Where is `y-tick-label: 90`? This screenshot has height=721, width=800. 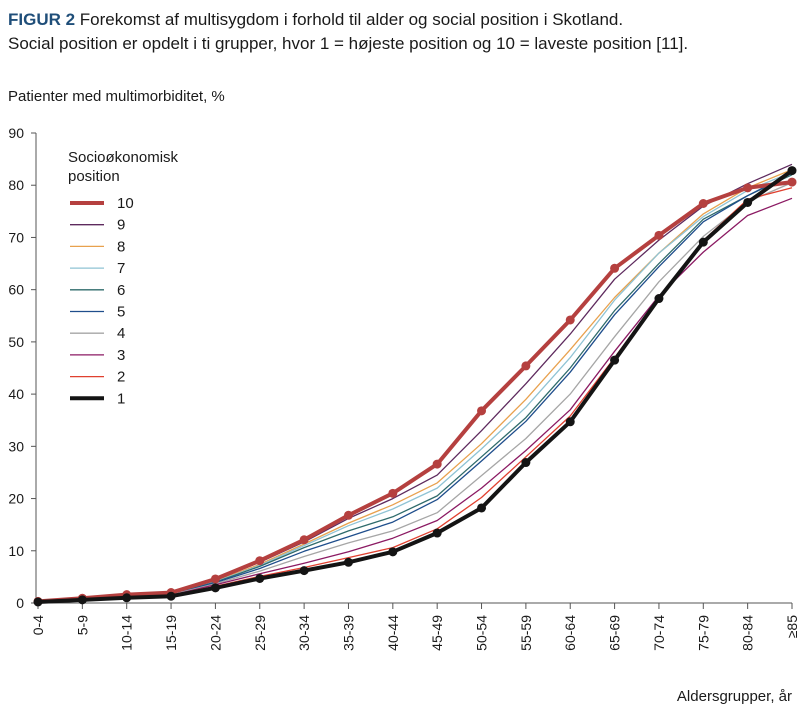
y-tick-label: 90 is located at coordinates (16, 133).